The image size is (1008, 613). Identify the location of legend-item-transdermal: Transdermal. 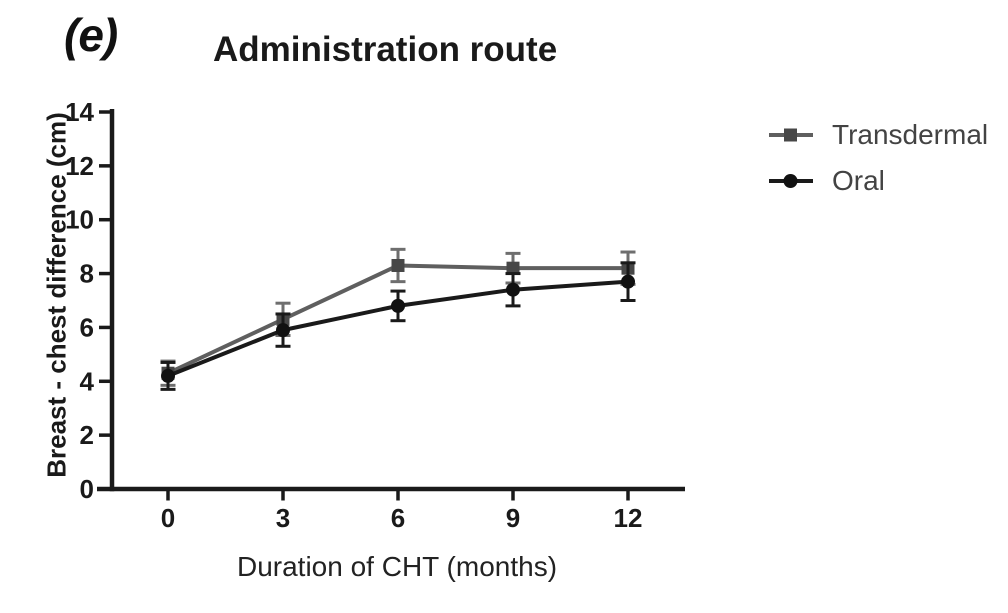
(878, 134).